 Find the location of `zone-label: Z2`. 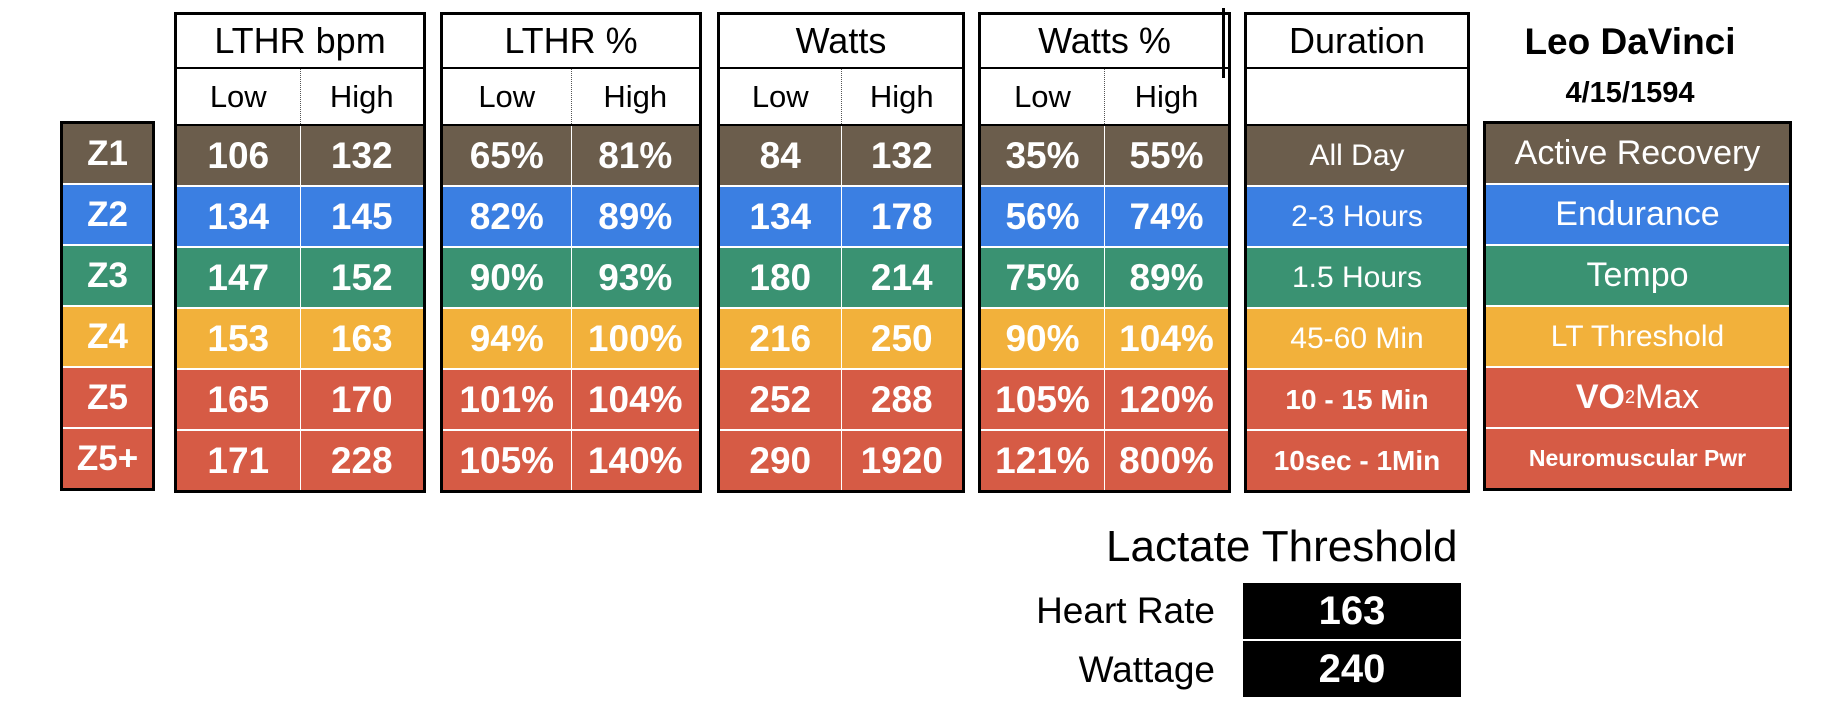

zone-label: Z2 is located at coordinates (107, 213).